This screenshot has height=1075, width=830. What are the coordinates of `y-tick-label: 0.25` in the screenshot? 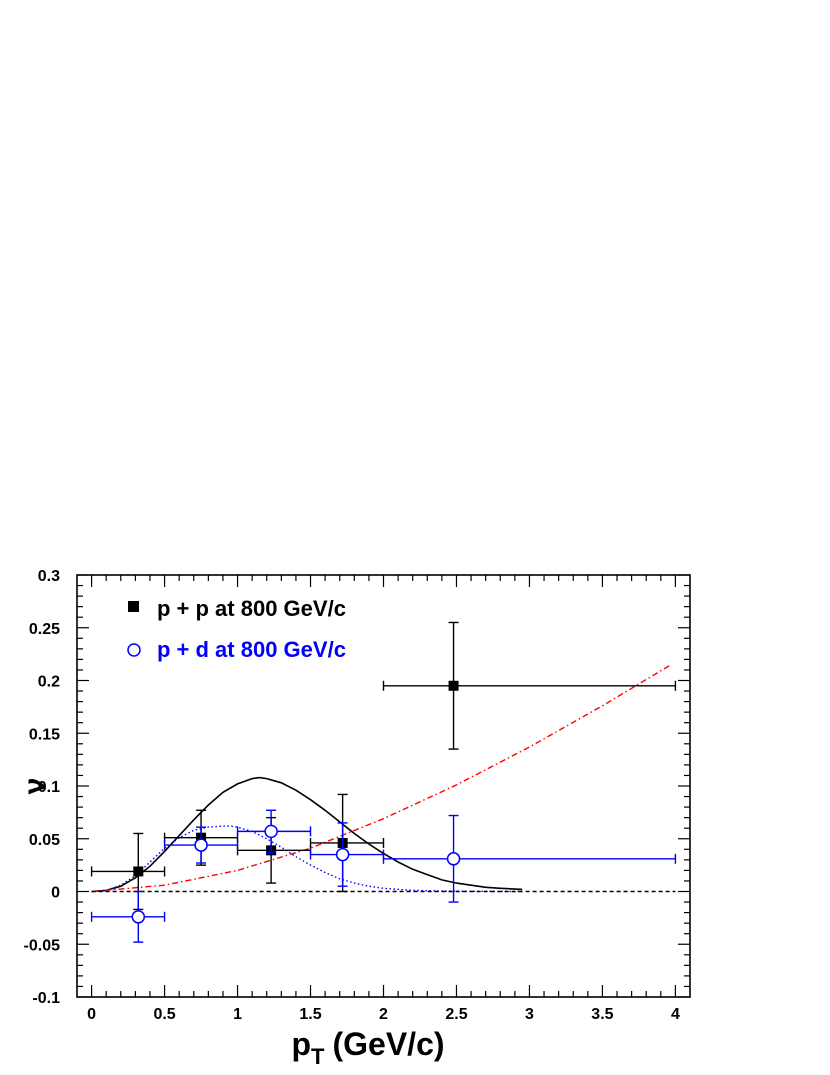 It's located at (44, 629).